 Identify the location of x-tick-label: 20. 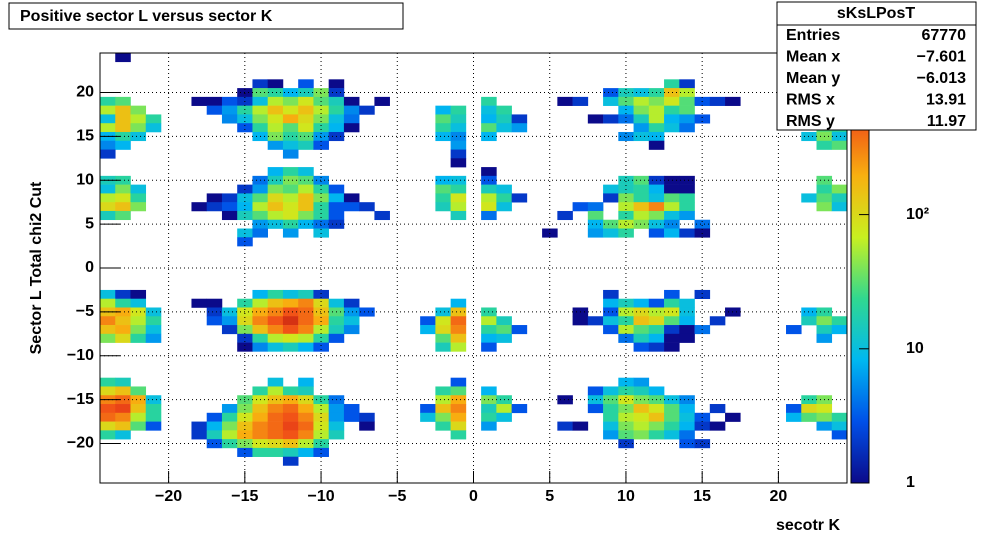
(778, 496).